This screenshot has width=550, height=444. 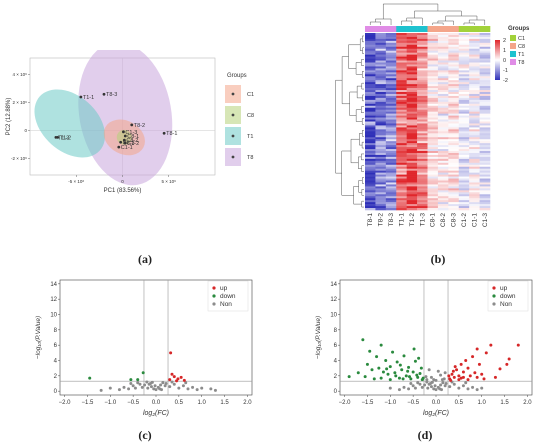 I want to click on x-axis-label: log₂(FC), so click(x=436, y=413).